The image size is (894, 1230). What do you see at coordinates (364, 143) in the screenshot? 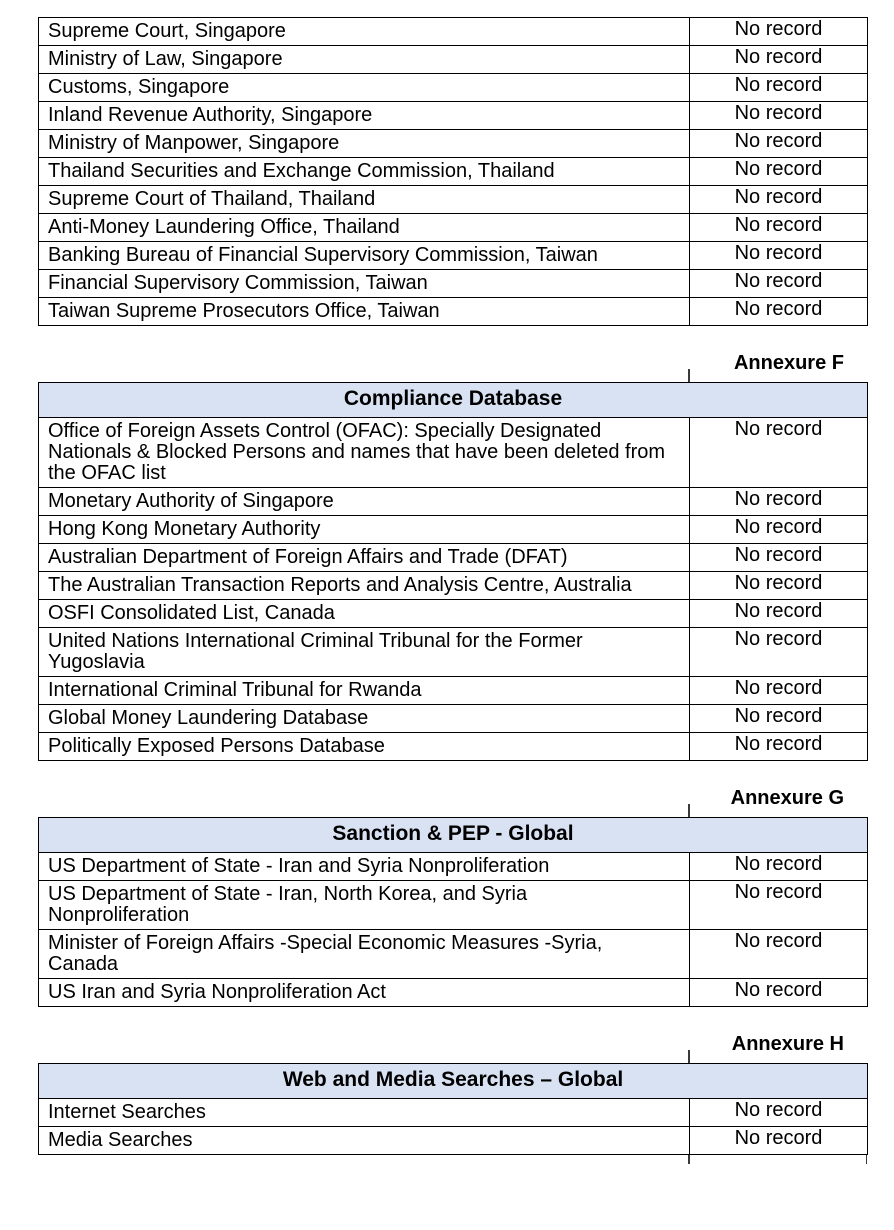
I see `source-cell: Ministry of Manpower, Singapore` at bounding box center [364, 143].